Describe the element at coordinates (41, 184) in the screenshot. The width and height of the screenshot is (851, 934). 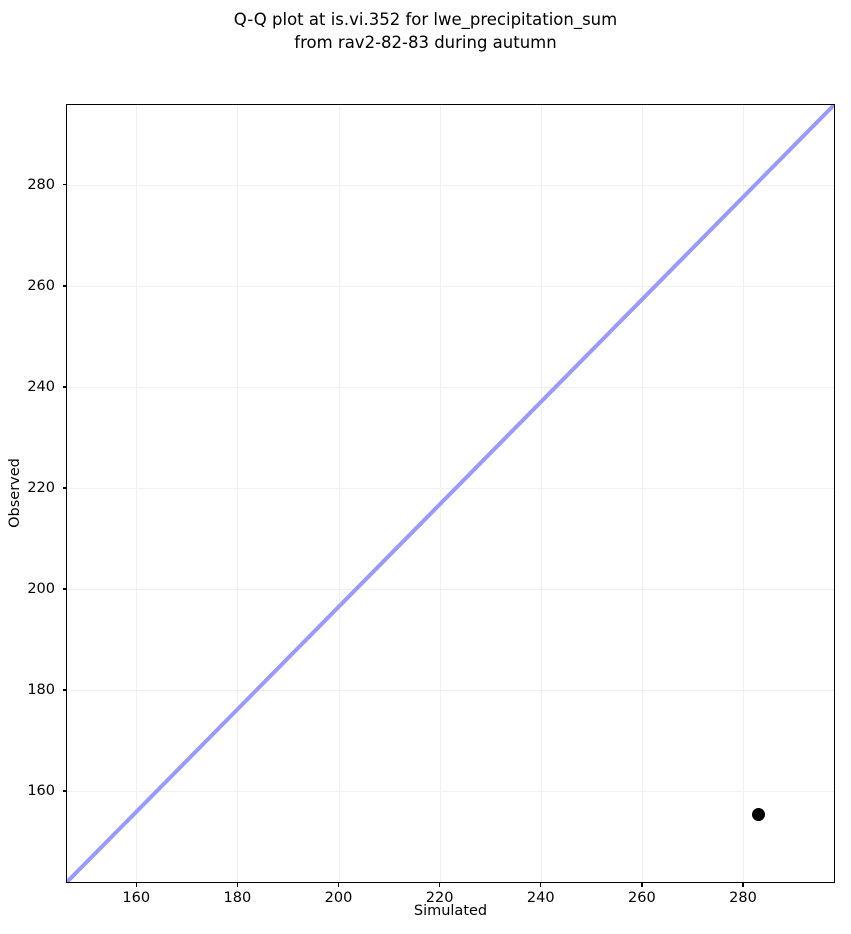
I see `y-tick-label: 280` at that location.